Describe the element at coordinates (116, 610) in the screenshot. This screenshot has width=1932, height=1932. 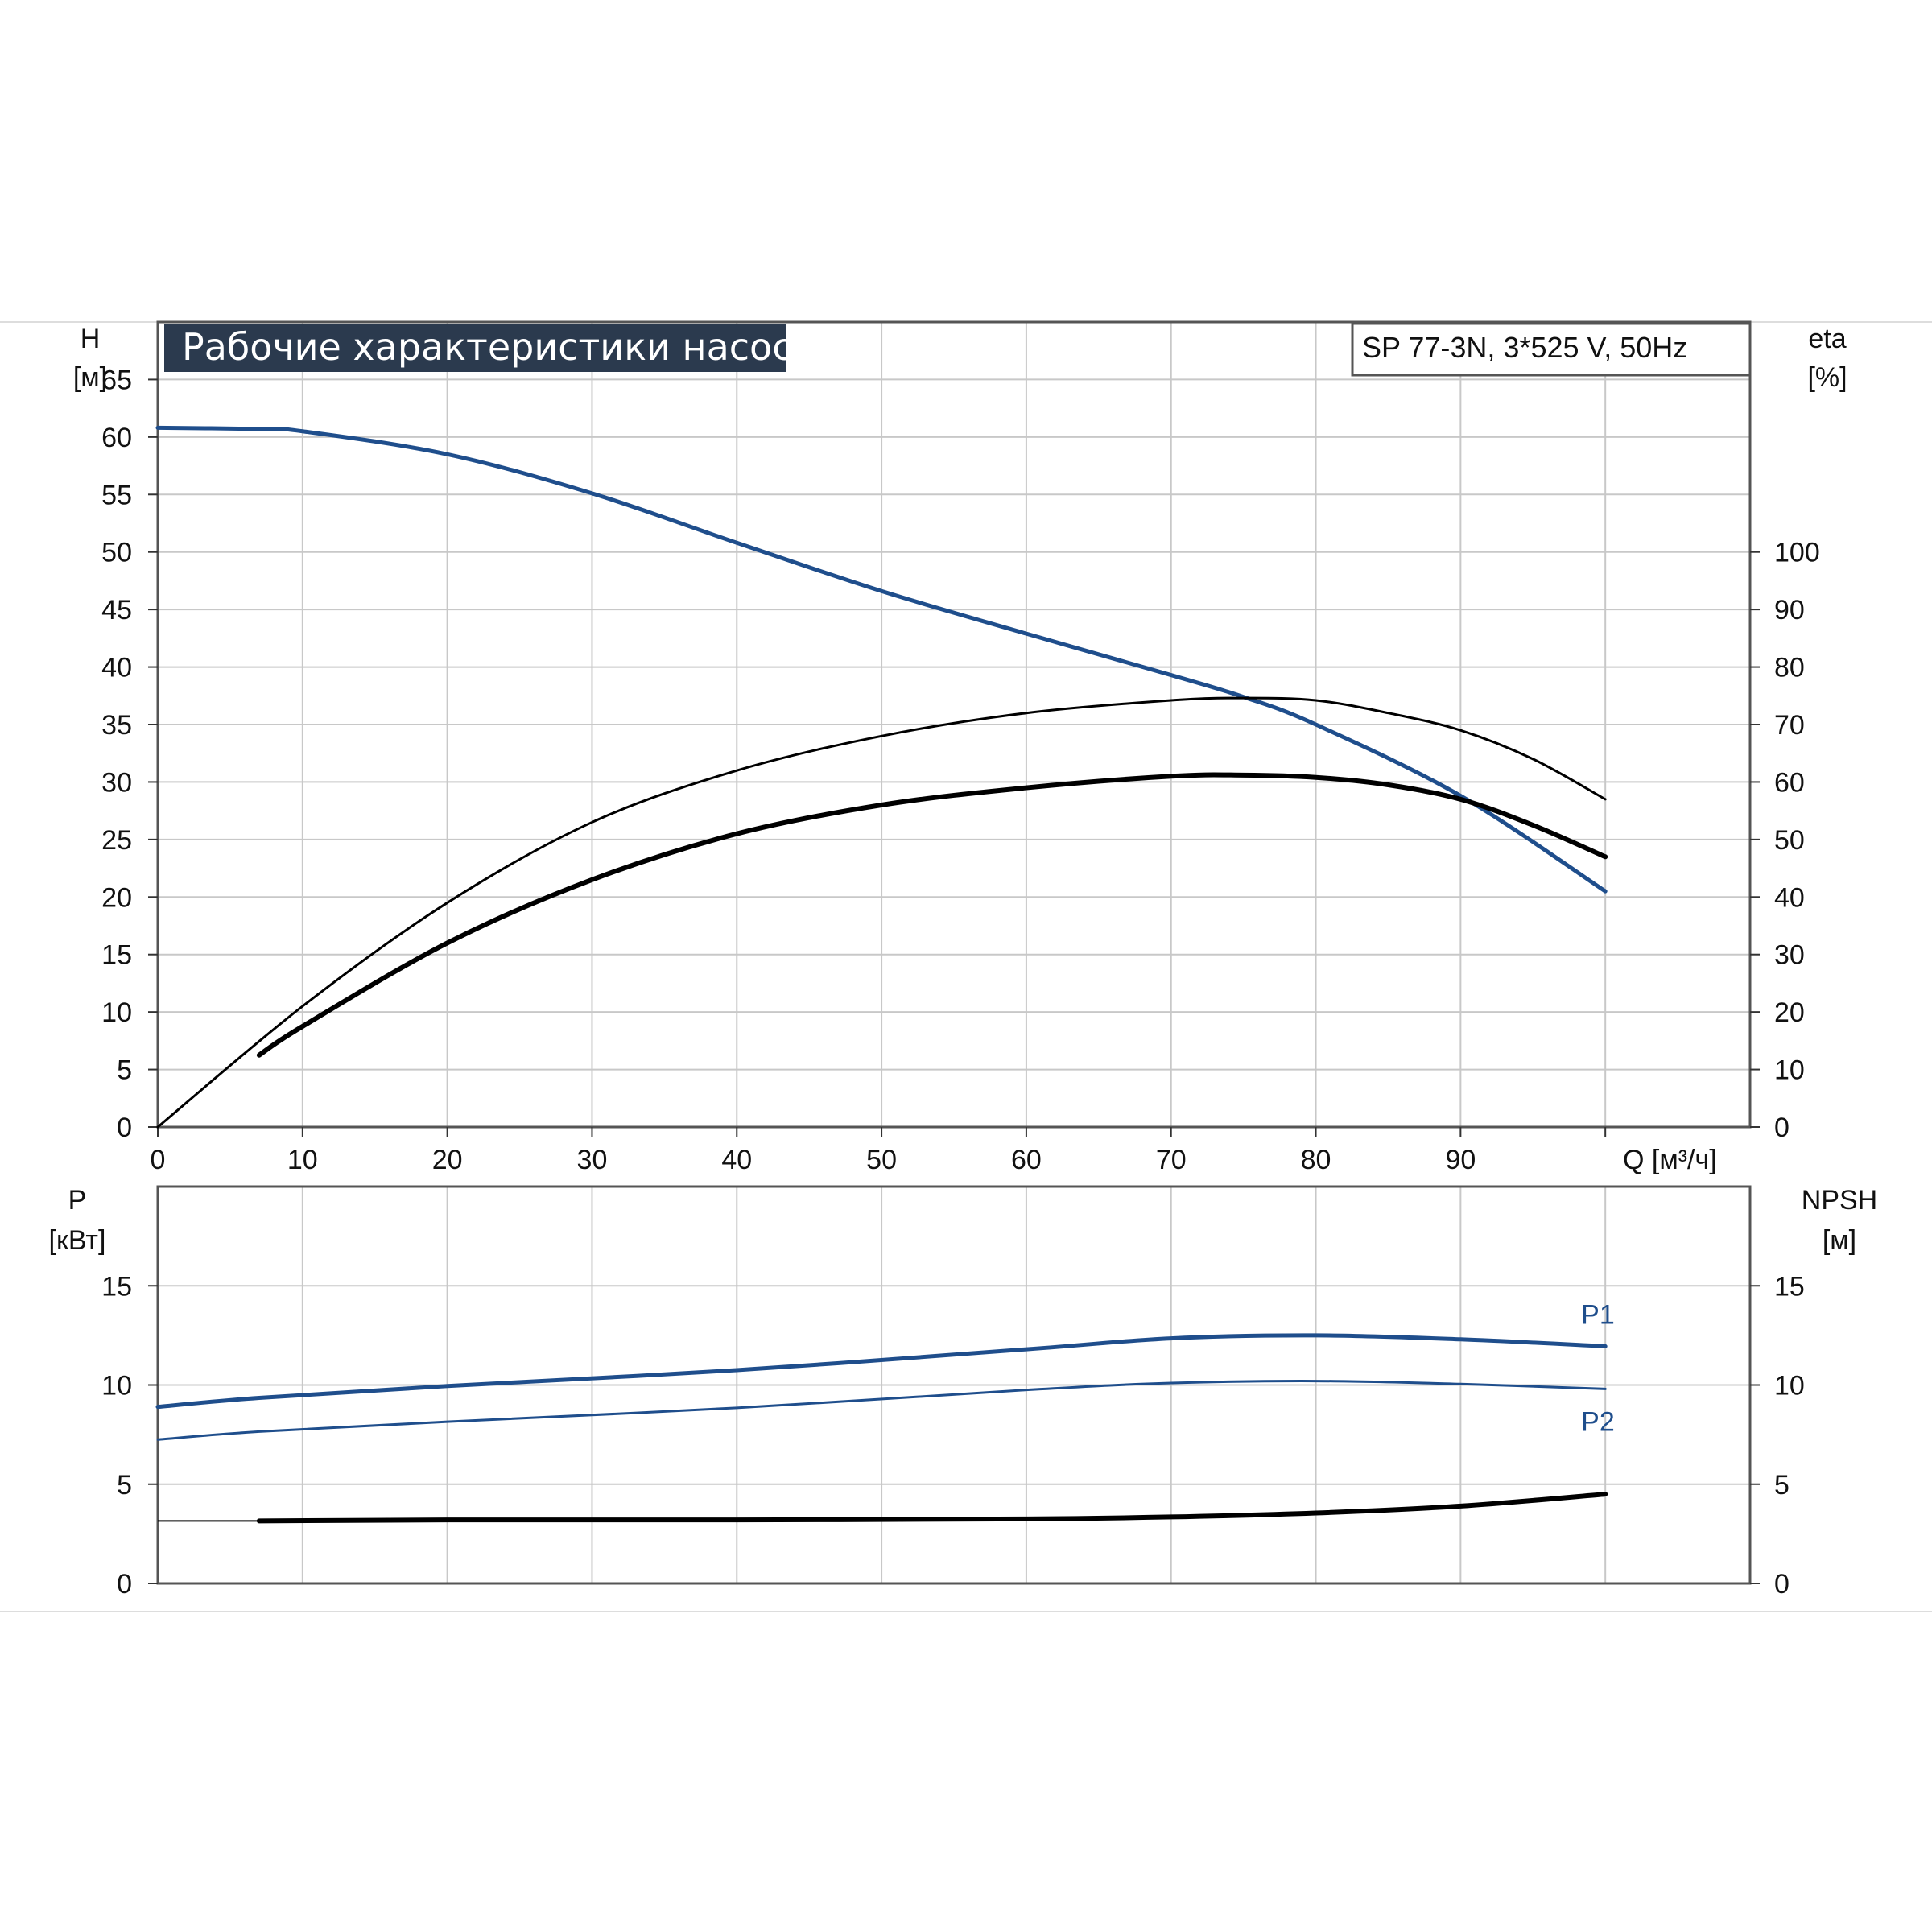
I see `h-tick-label: 45` at that location.